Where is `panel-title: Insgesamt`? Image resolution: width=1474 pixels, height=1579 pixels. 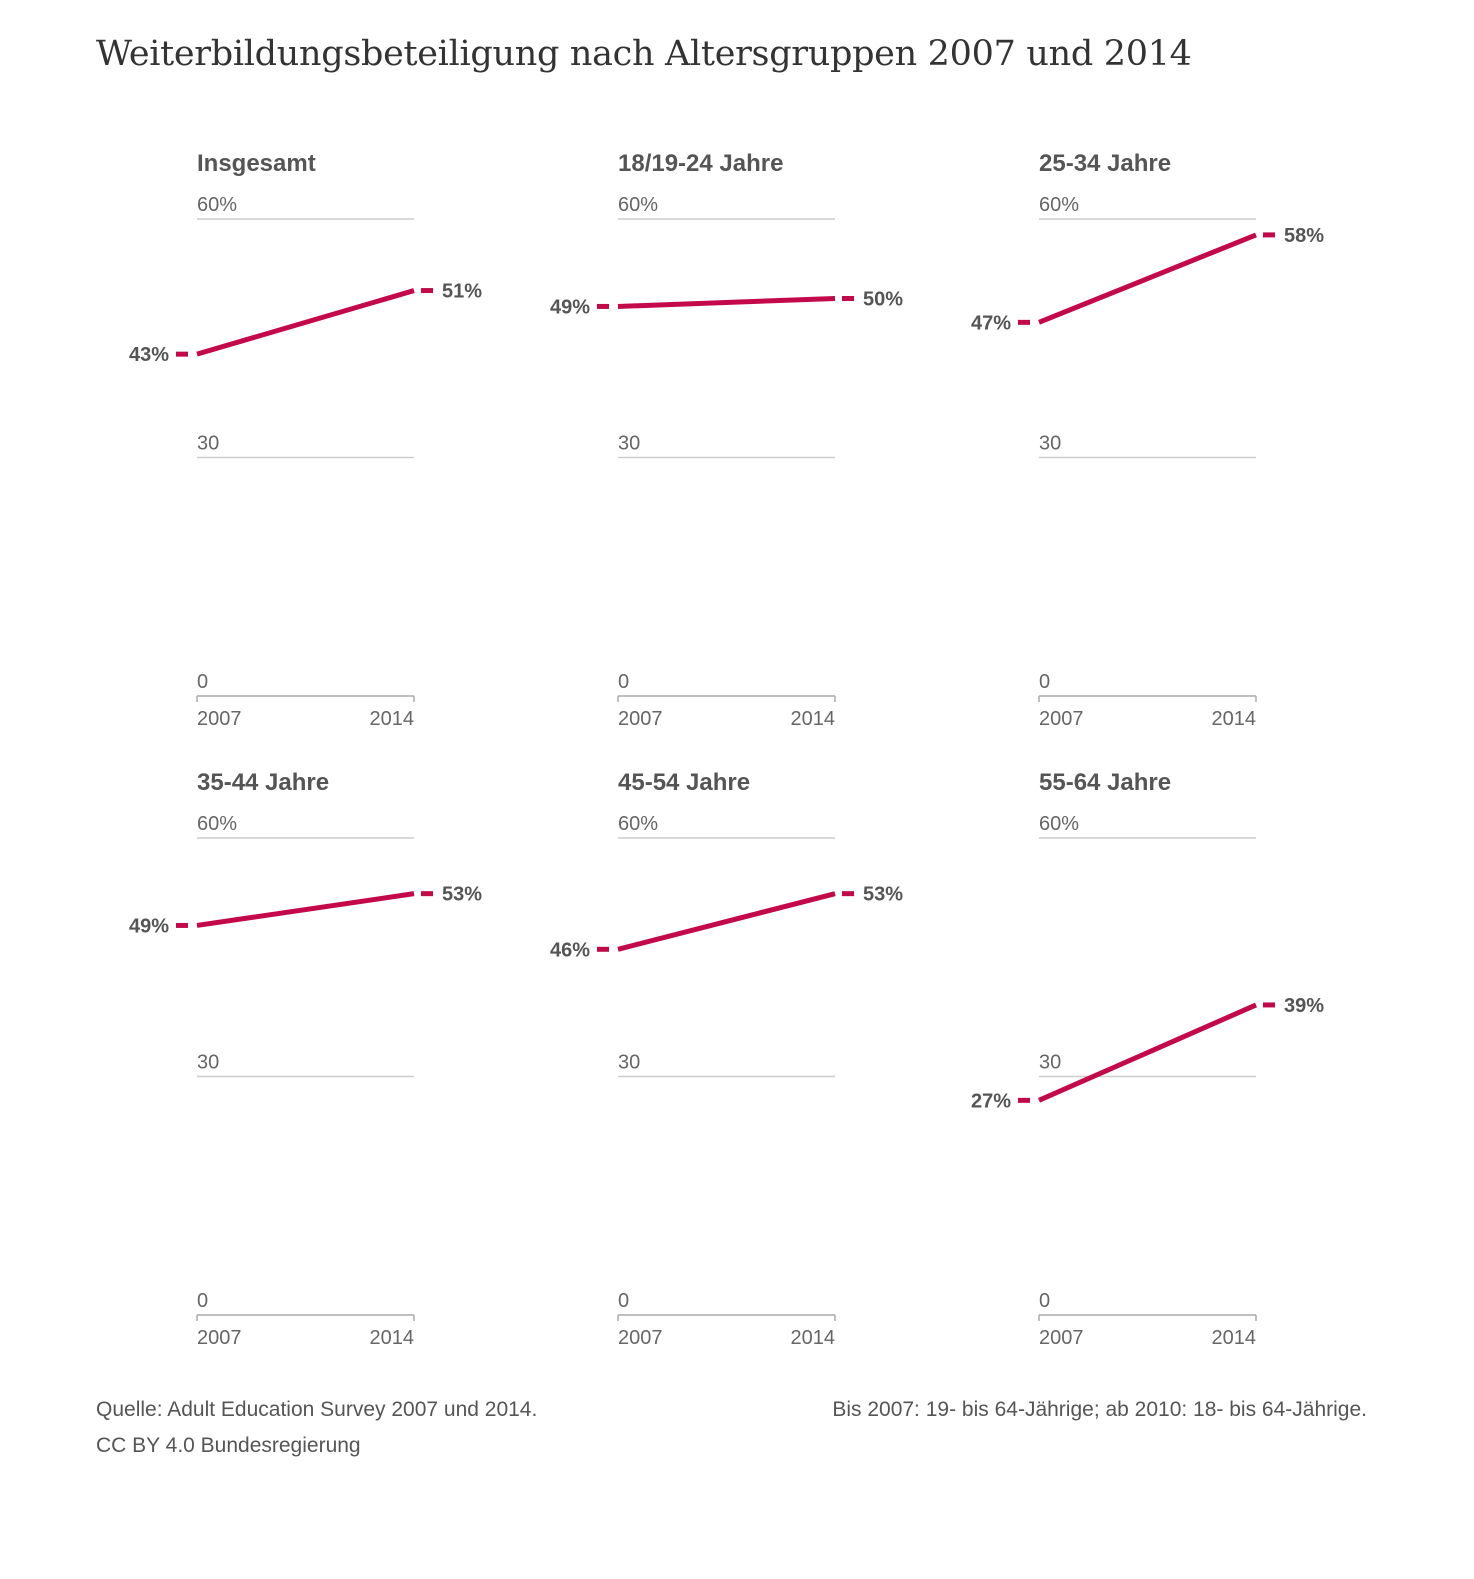 panel-title: Insgesamt is located at coordinates (256, 163).